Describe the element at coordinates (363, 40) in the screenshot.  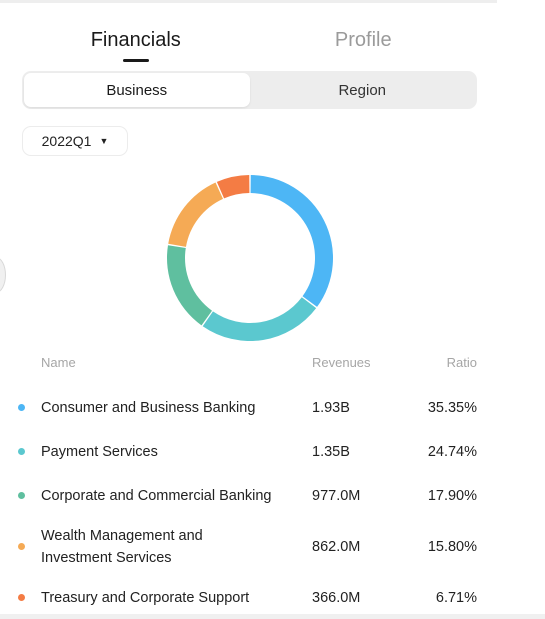
I see `tab-profile-label: Profile` at that location.